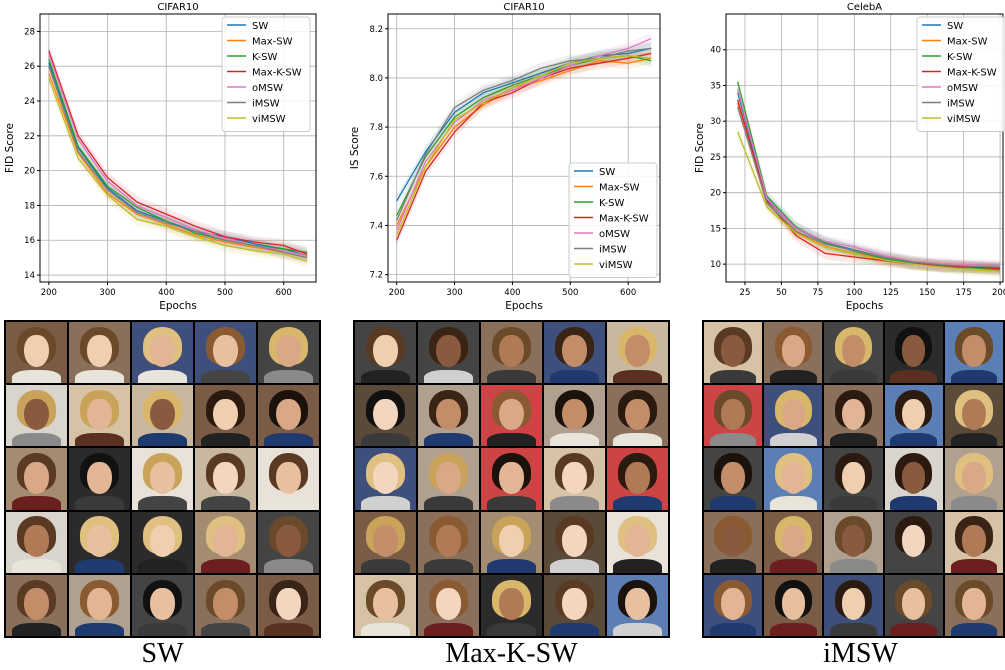 This screenshot has height=670, width=1005. I want to click on caption-sw: SW, so click(162, 653).